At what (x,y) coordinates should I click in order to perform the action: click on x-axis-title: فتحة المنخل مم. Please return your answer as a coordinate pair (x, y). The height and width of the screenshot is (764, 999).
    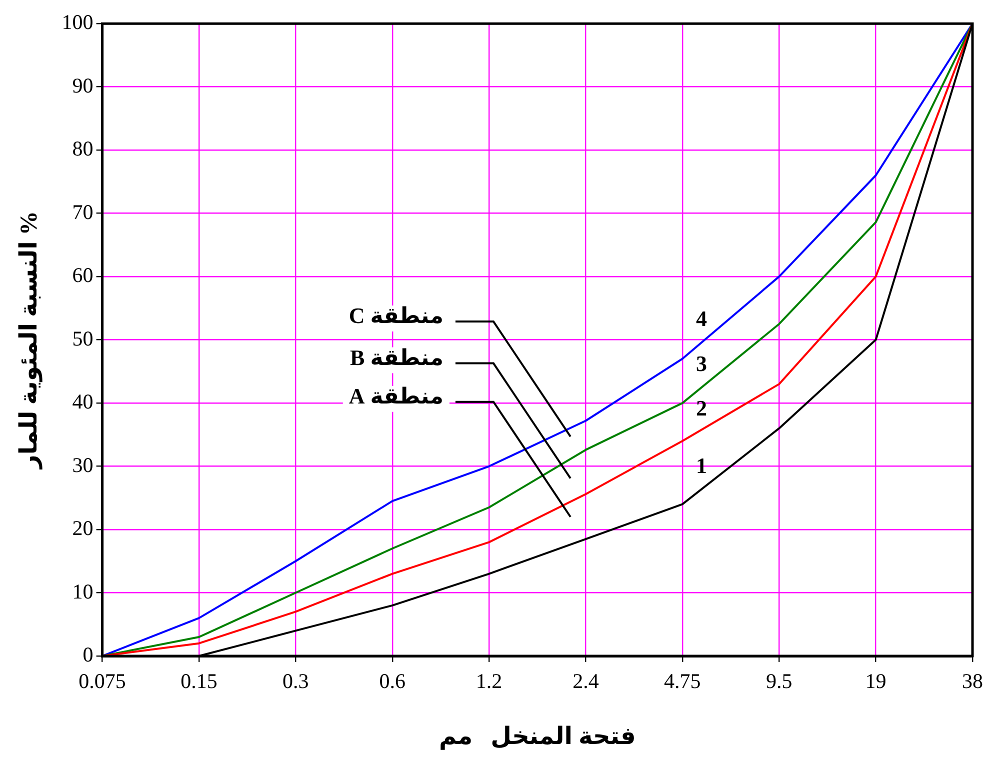
    Looking at the image, I should click on (537, 737).